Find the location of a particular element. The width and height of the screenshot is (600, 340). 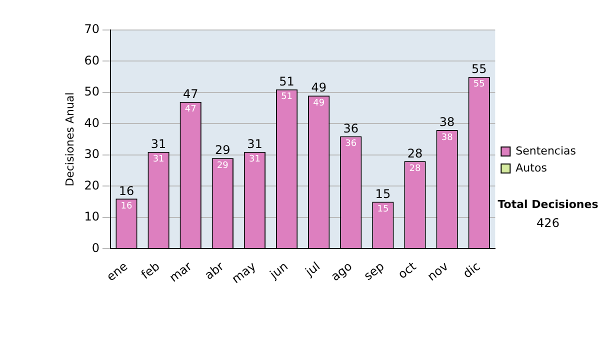

y-tick-label: 0 is located at coordinates (96, 247).